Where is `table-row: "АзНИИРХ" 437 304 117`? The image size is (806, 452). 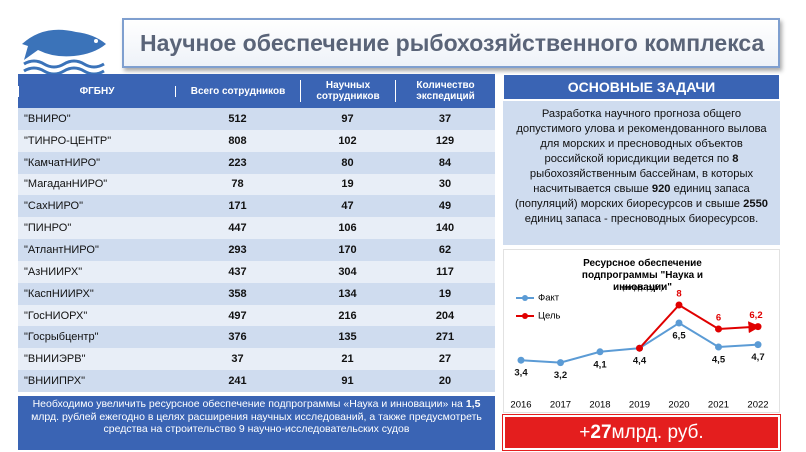
table-row: "АзНИИРХ" 437 304 117 is located at coordinates (256, 271).